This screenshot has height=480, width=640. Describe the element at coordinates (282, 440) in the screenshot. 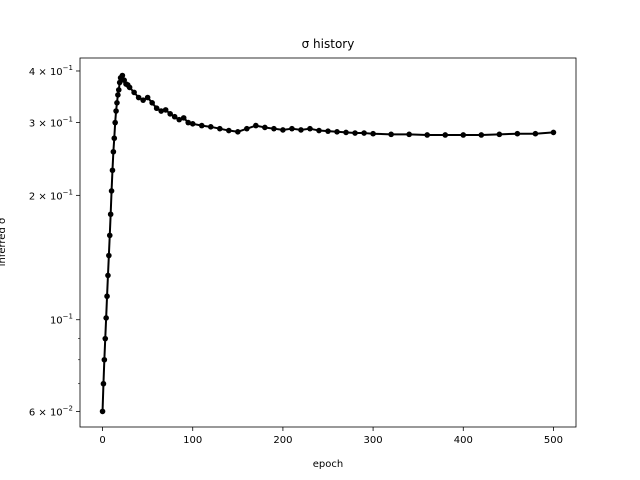

I see `x-tick-label: 200` at that location.